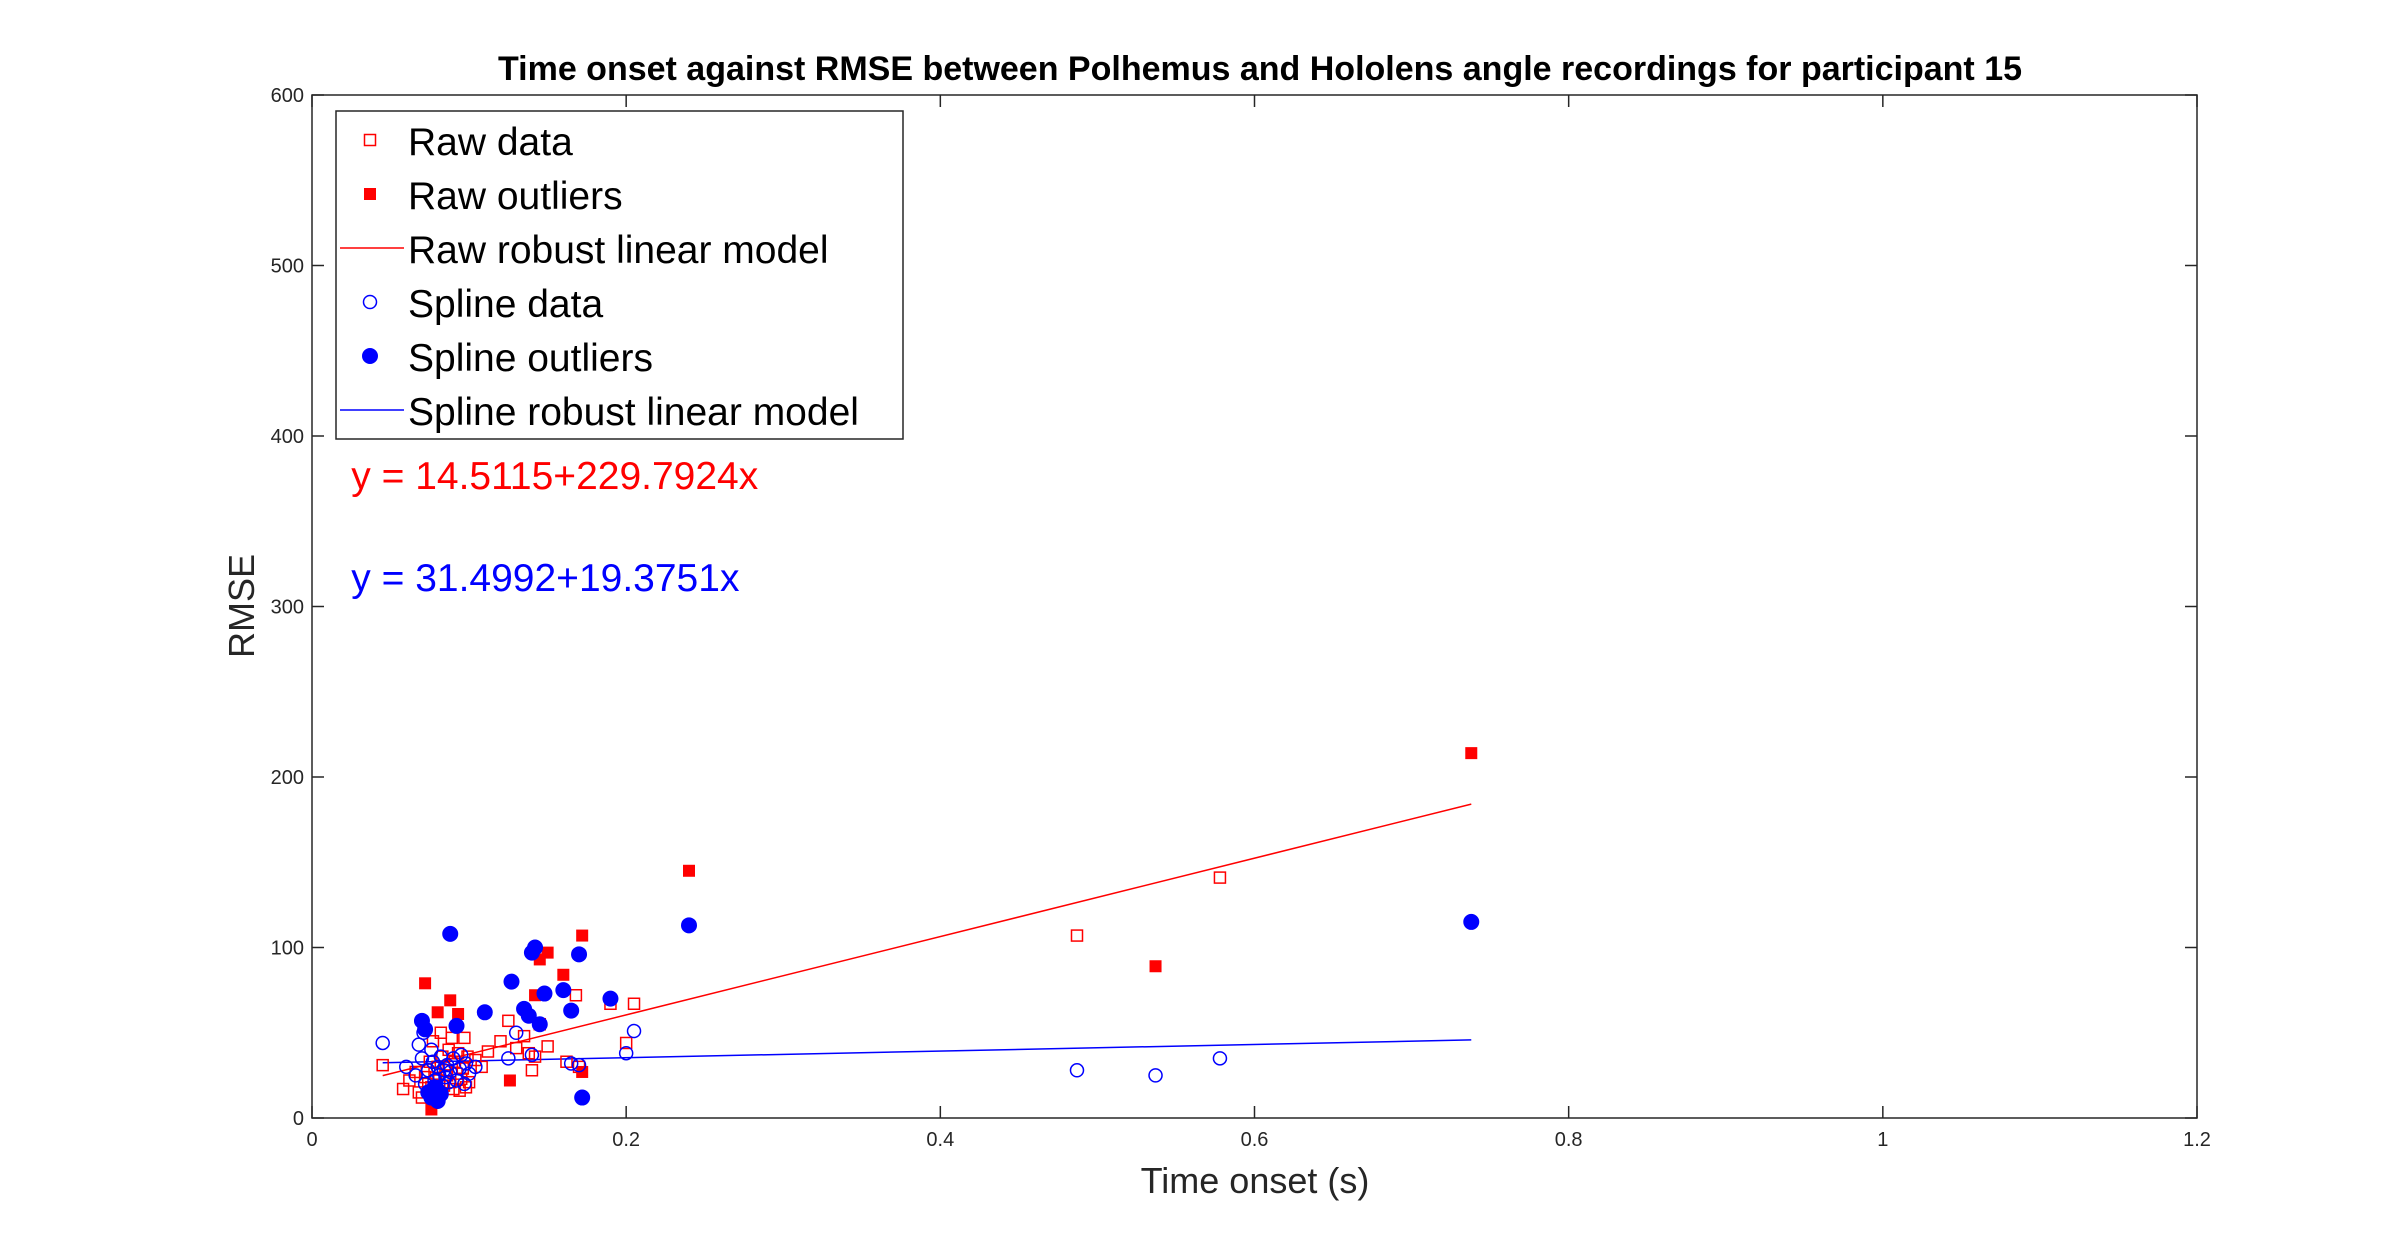 This screenshot has width=2400, height=1238. I want to click on y-tick-label: 400, so click(287, 437).